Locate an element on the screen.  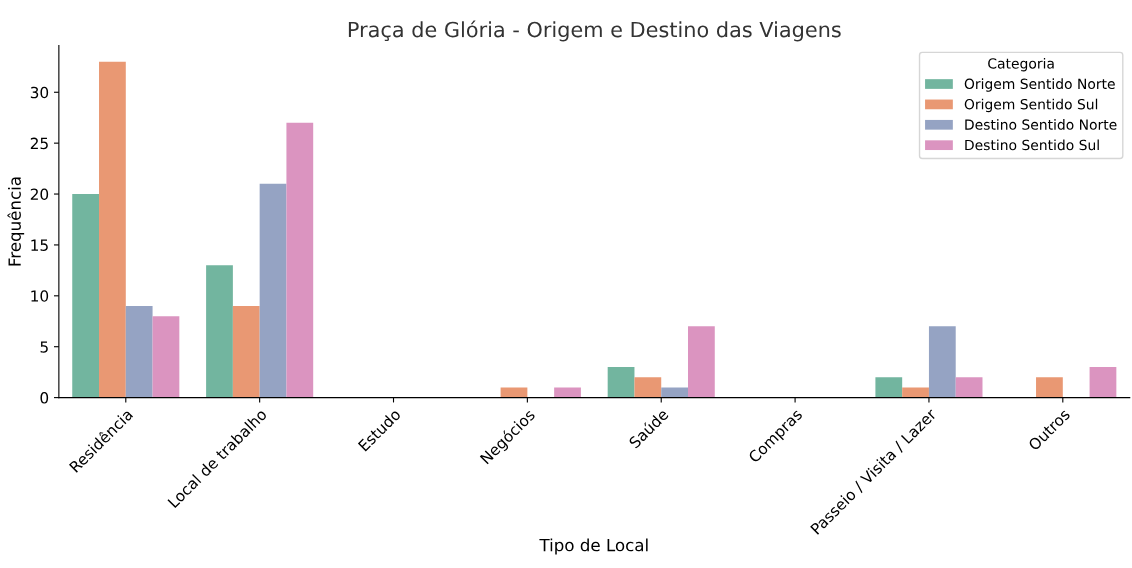
x-axis-title: Tipo de Local is located at coordinates (593, 546).